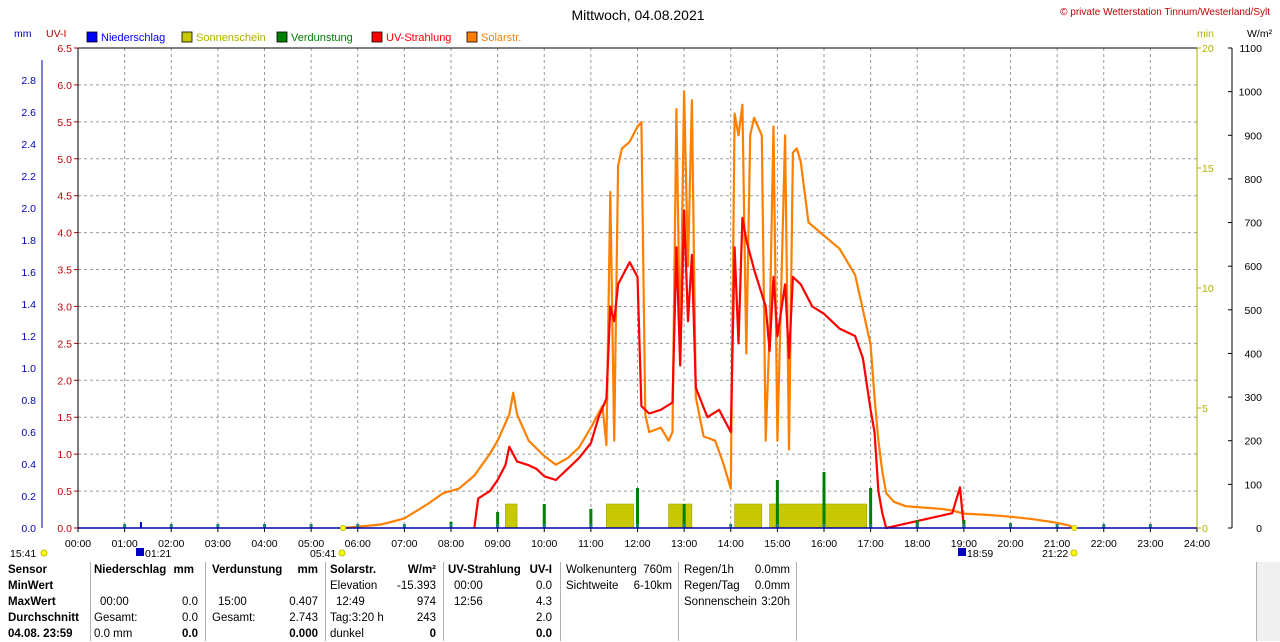 Image resolution: width=1280 pixels, height=642 pixels. What do you see at coordinates (1260, 34) in the screenshot?
I see `wm2-axis-unit: W/m²` at bounding box center [1260, 34].